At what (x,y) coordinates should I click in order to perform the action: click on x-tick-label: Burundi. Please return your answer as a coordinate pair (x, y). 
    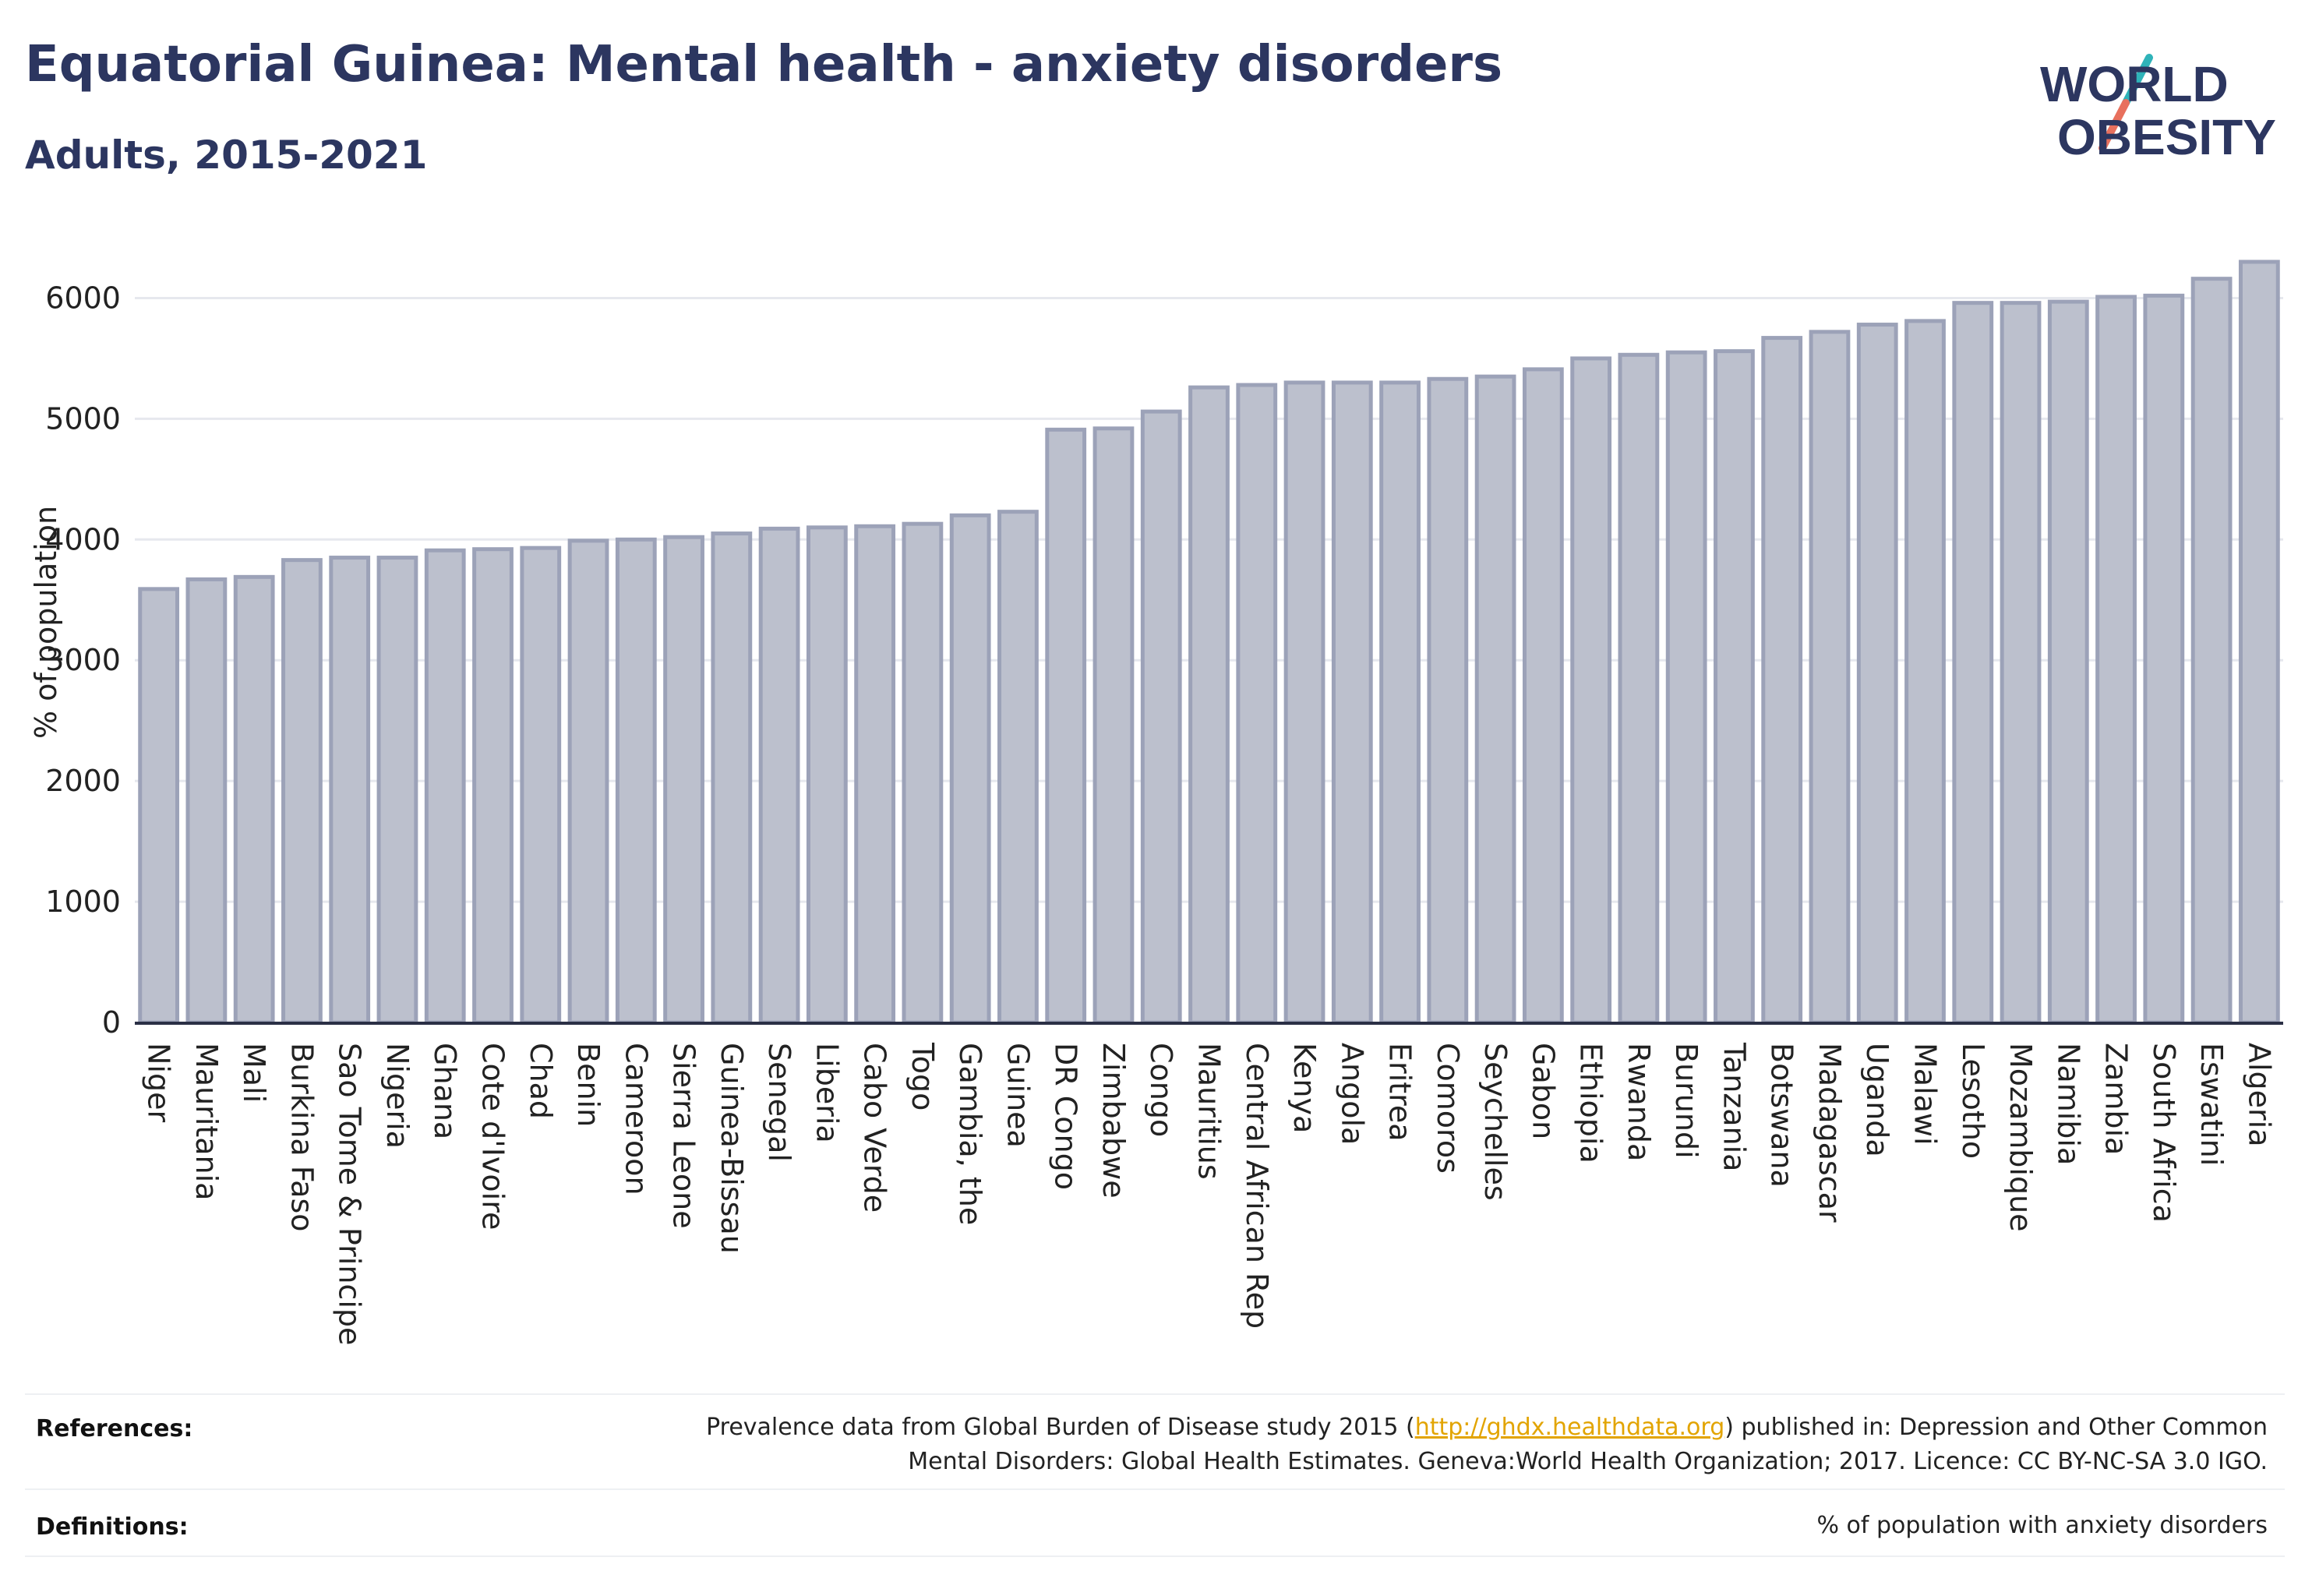
    Looking at the image, I should click on (1686, 1101).